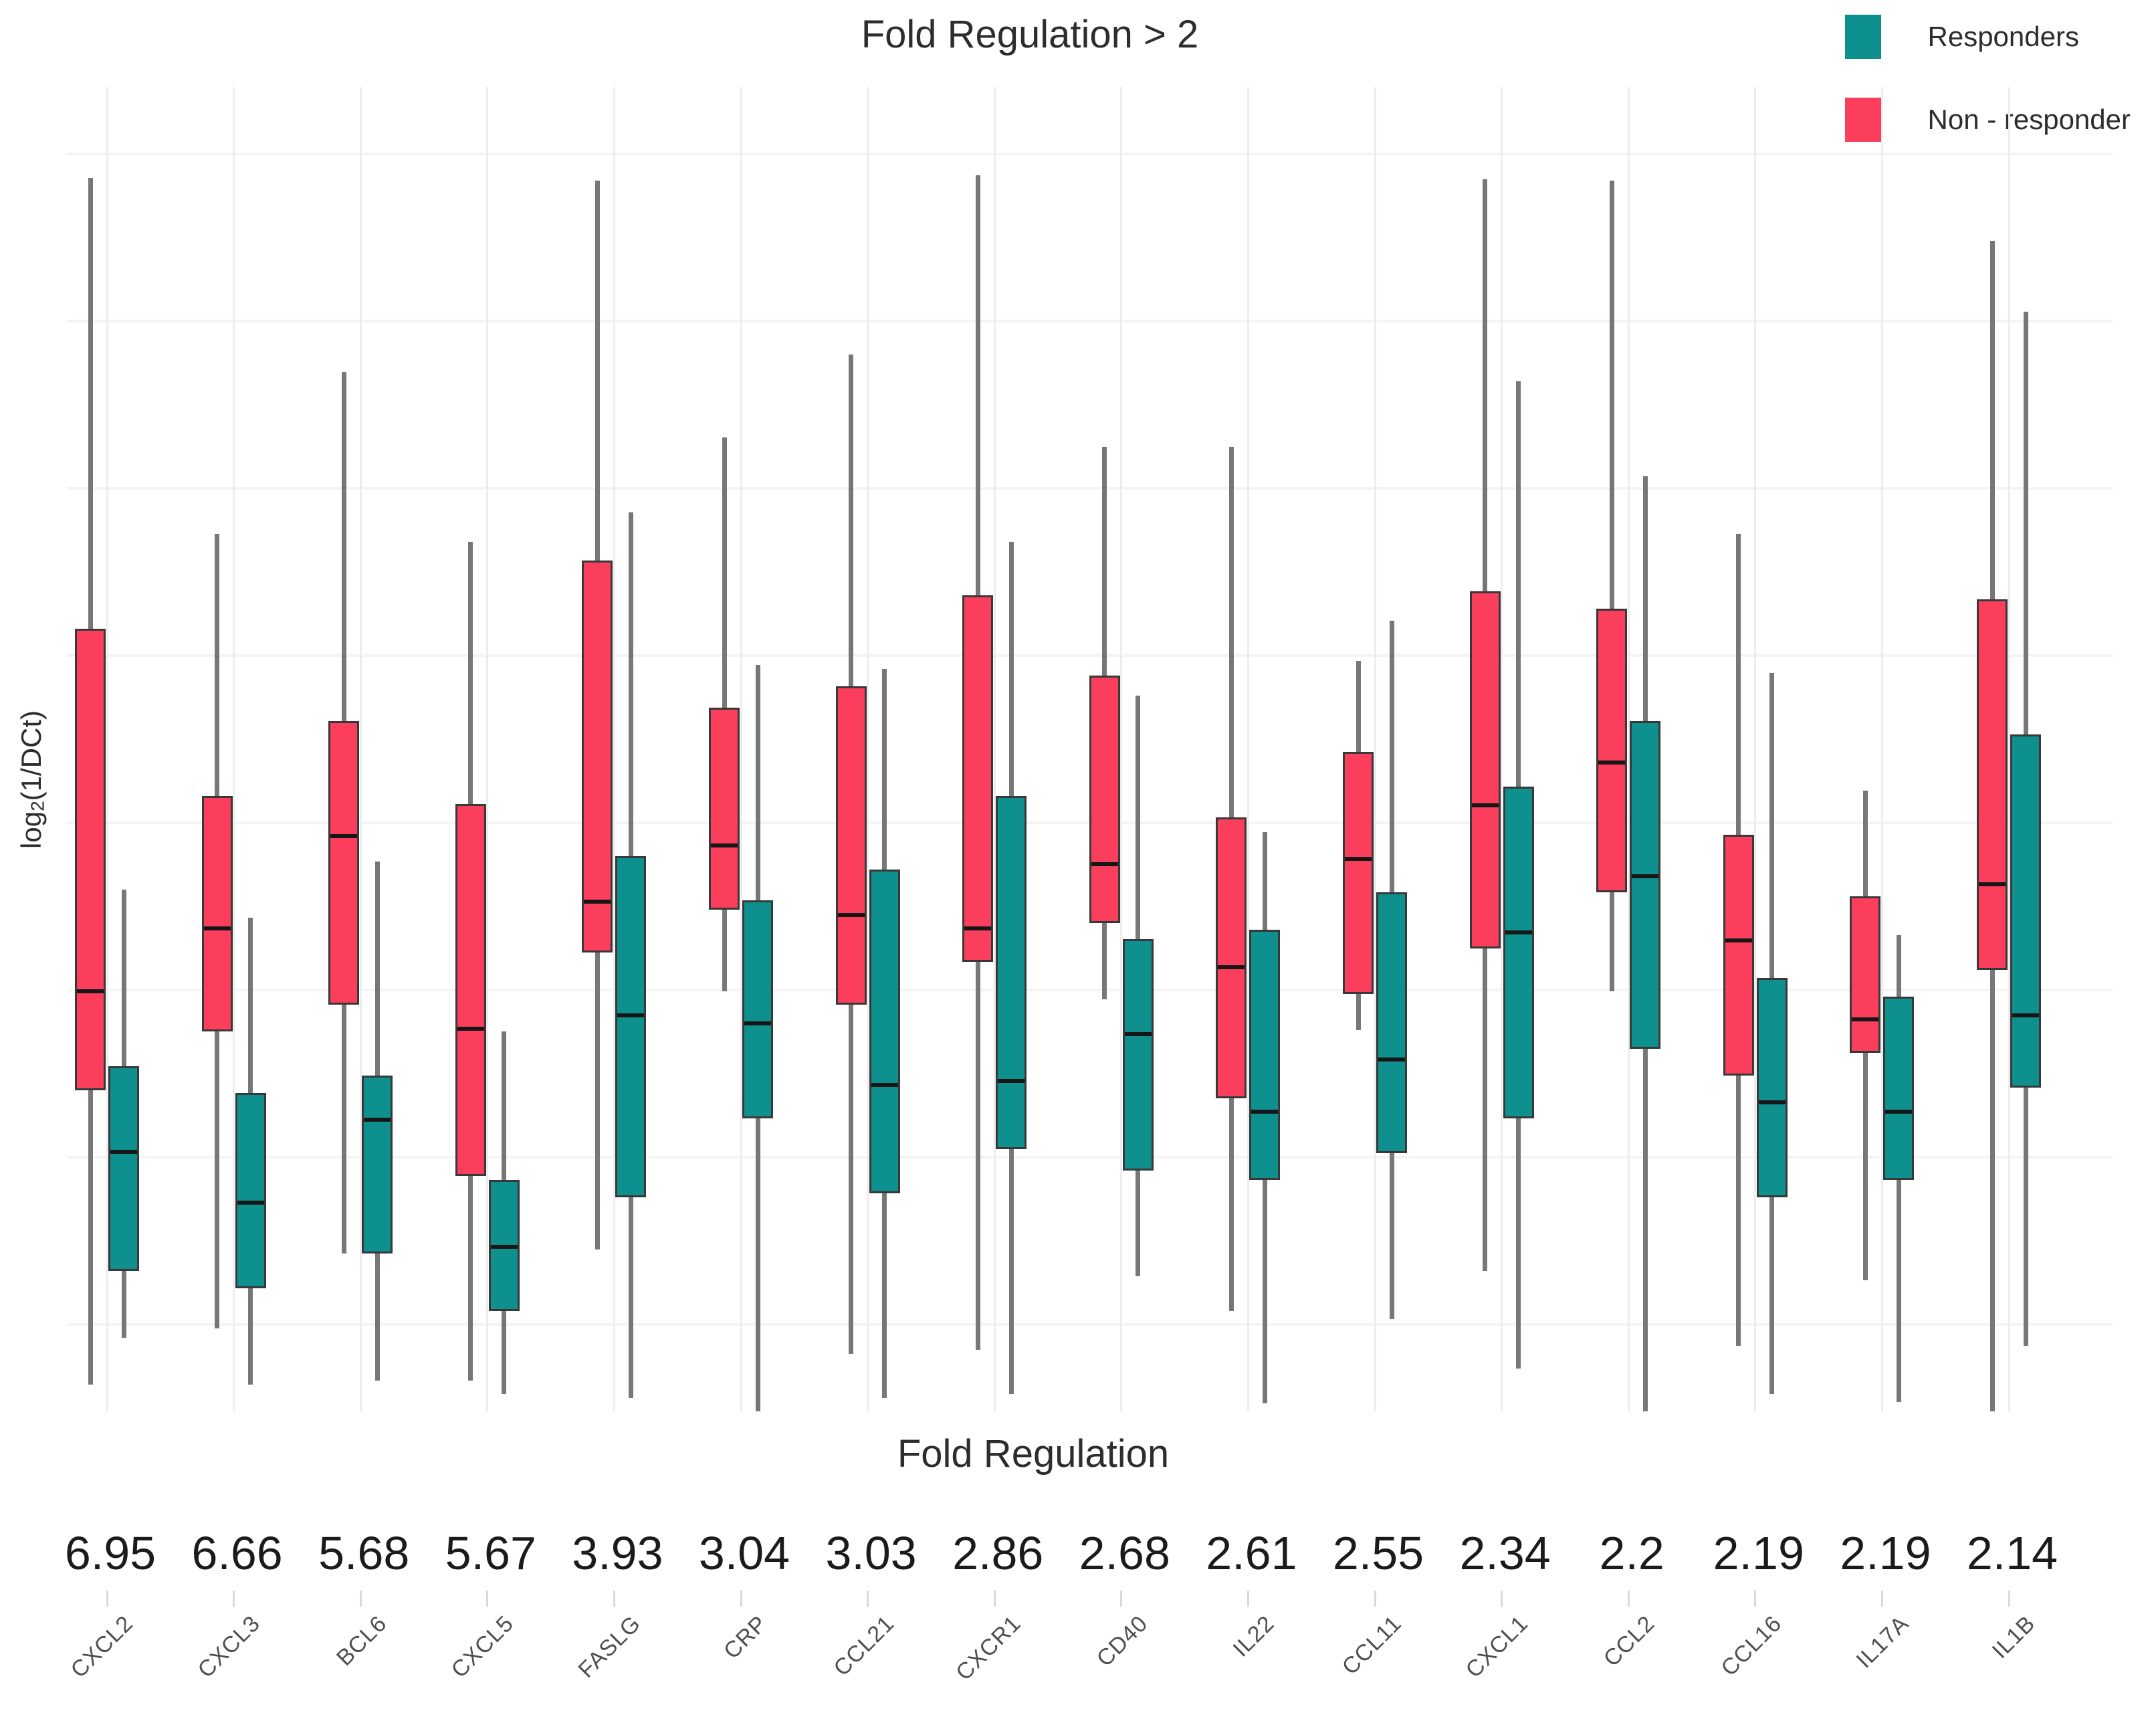 The width and height of the screenshot is (2156, 1709). Describe the element at coordinates (1645, 885) in the screenshot. I see `box-ccl2-responder` at that location.